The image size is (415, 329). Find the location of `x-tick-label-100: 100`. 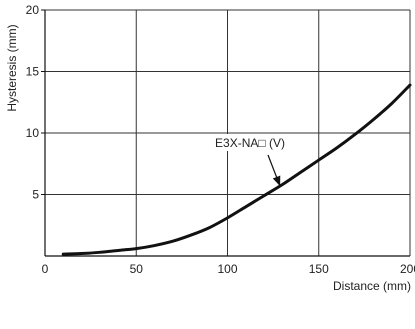

x-tick-label-100: 100 is located at coordinates (227, 269).